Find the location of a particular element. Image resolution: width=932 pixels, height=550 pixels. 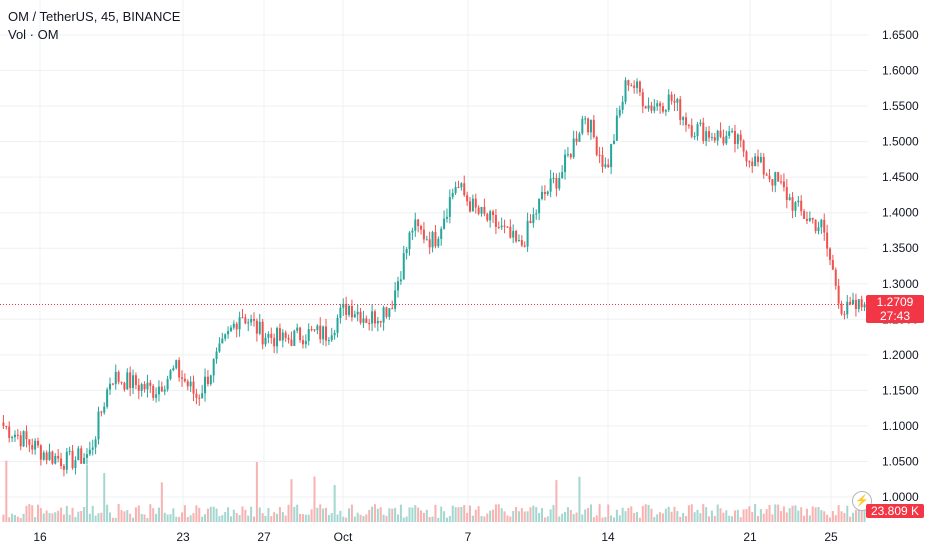

volume-bars is located at coordinates (434, 491).